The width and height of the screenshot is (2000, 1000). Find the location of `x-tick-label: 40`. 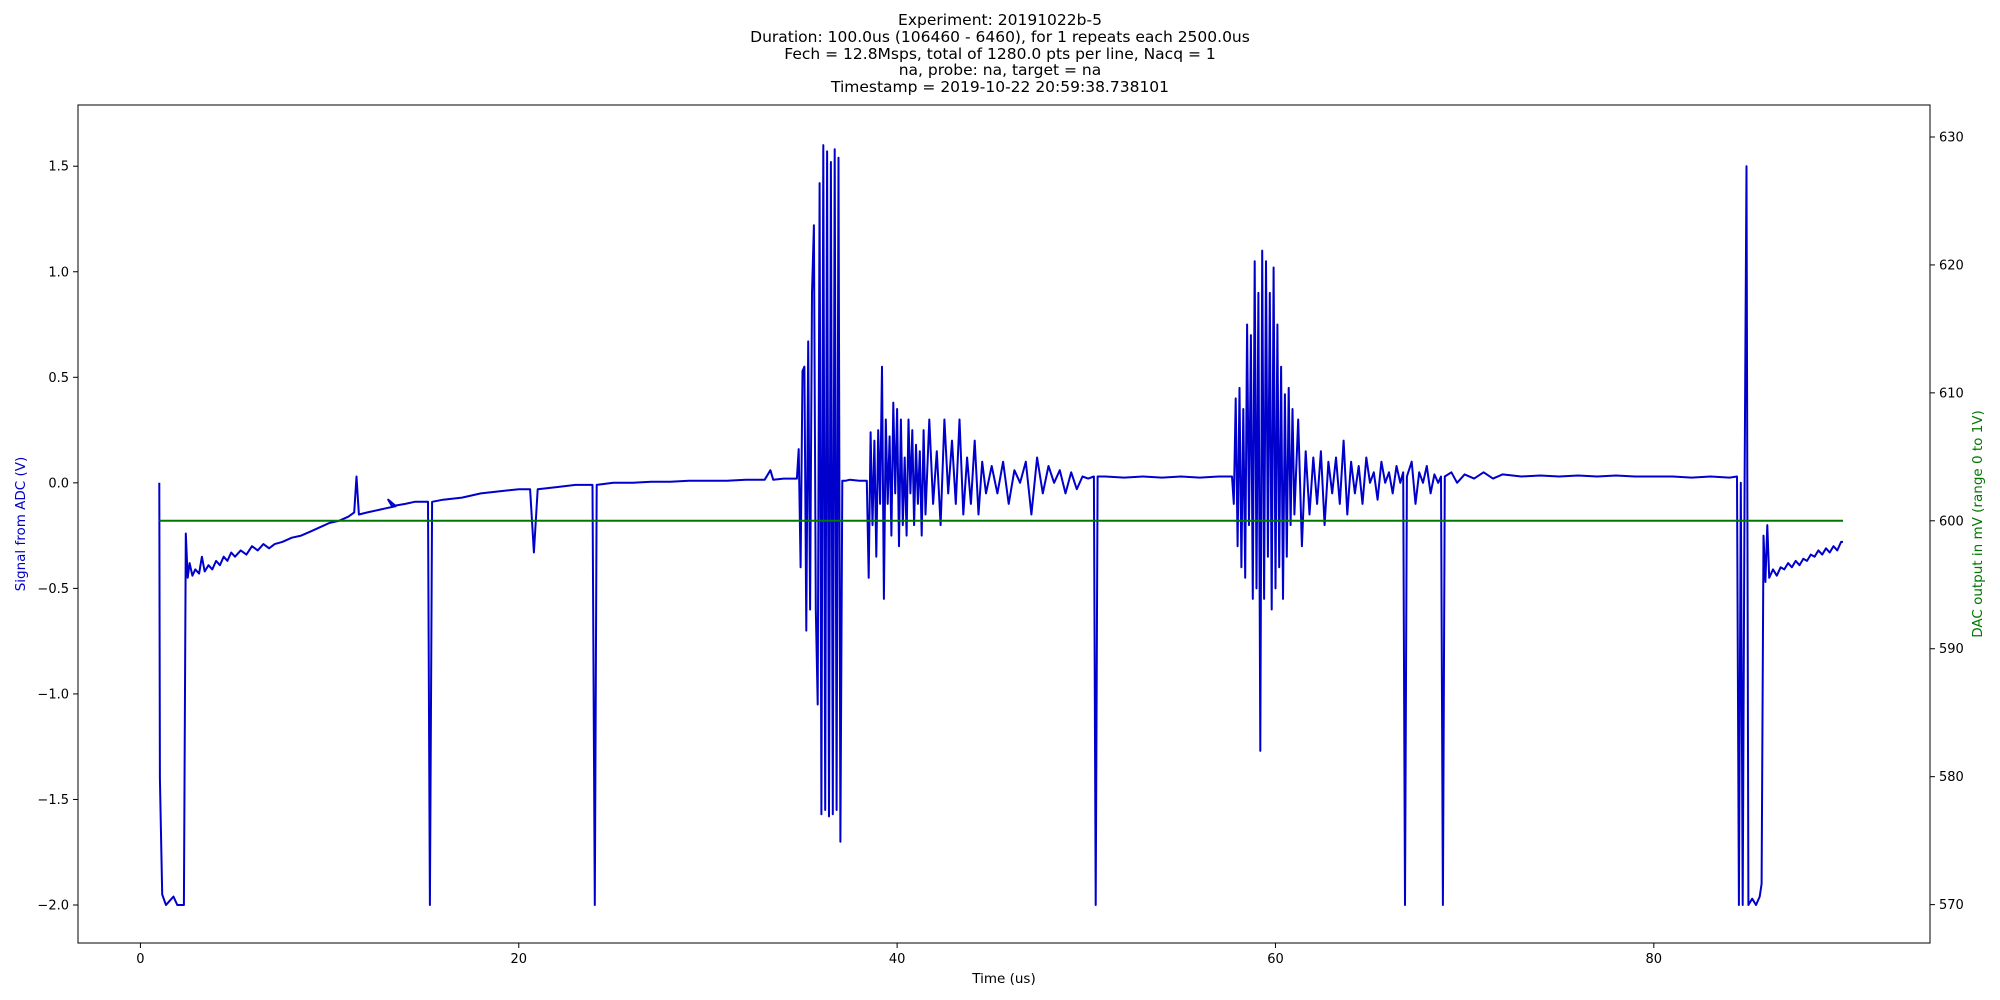

x-tick-label: 40 is located at coordinates (897, 959).